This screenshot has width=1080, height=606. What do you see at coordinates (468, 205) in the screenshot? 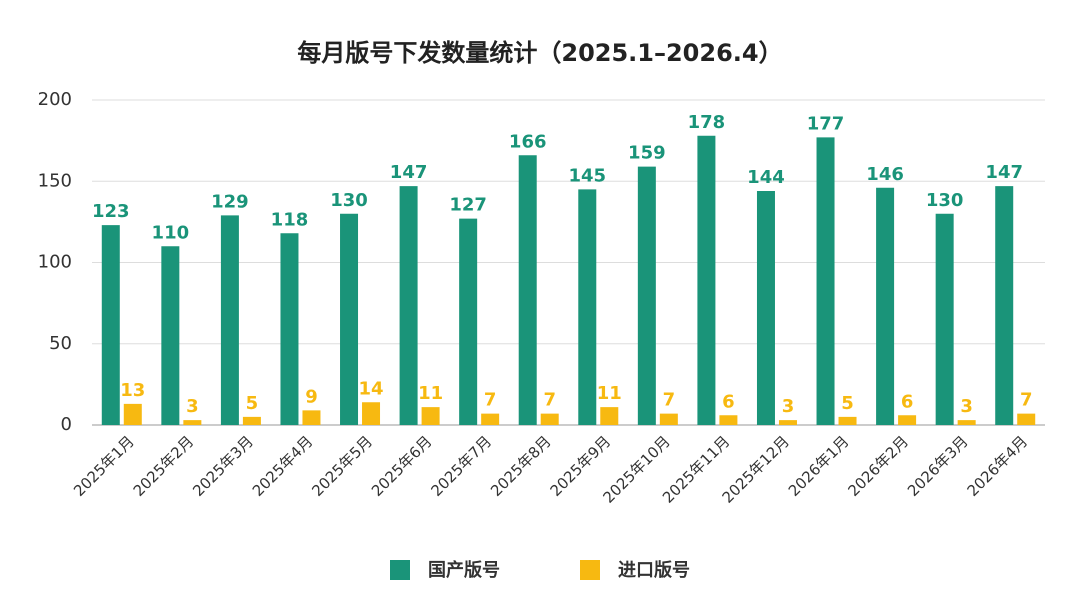
I see `value-label: 127` at bounding box center [468, 205].